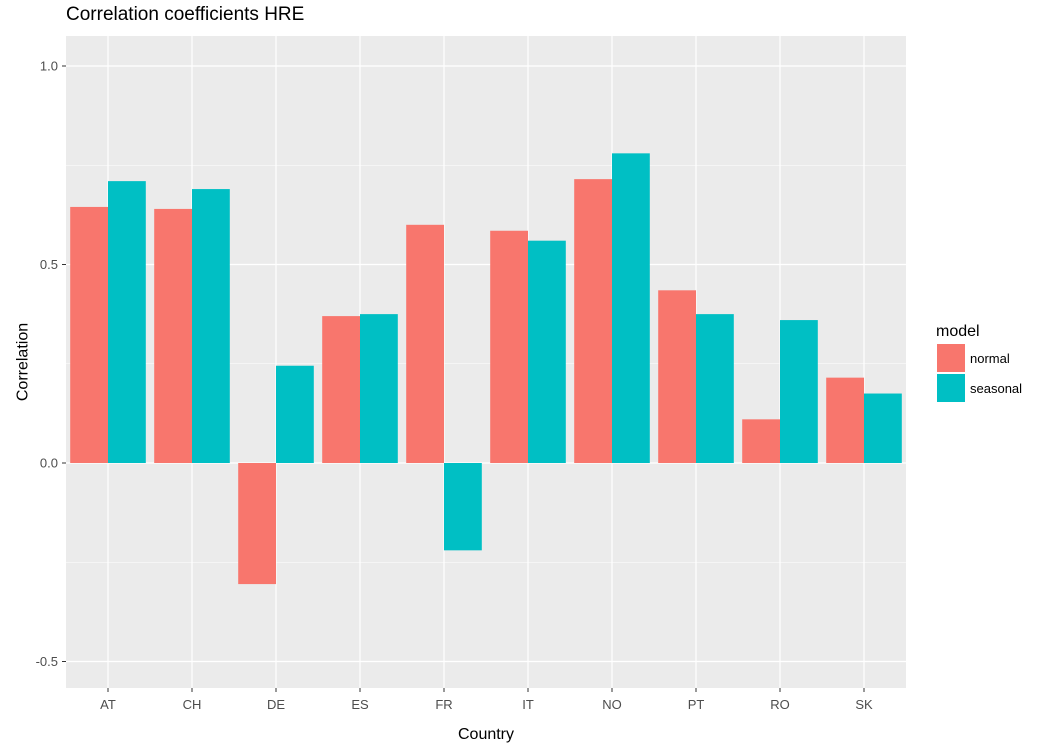  Describe the element at coordinates (341, 389) in the screenshot. I see `bar-normal-ES` at that location.